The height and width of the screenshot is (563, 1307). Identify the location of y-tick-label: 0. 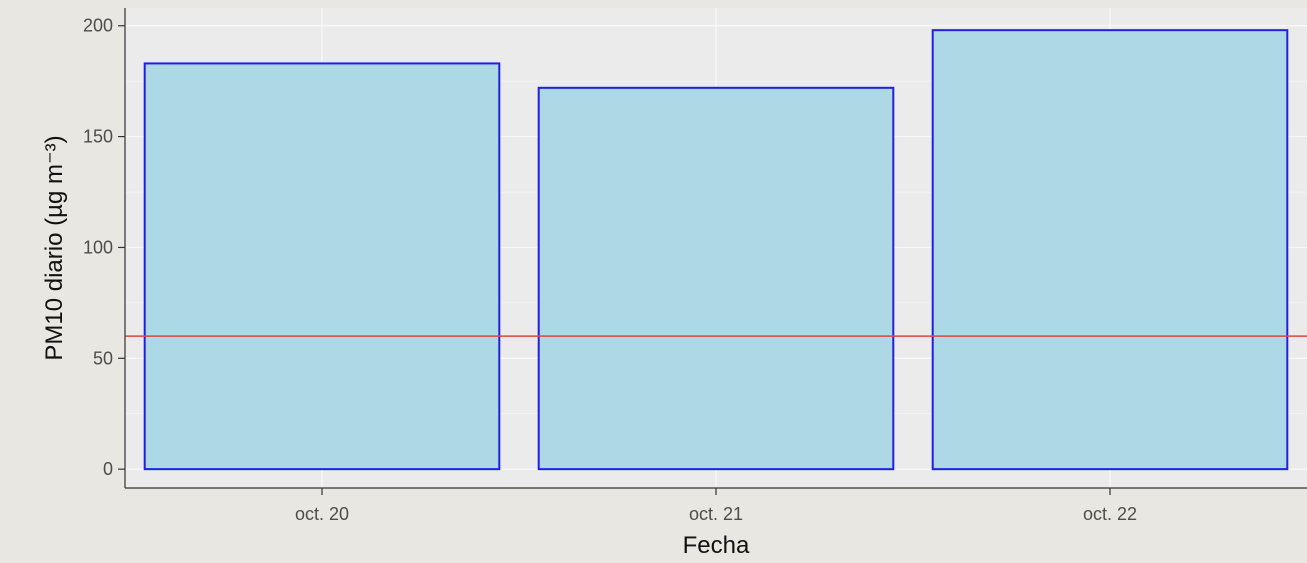
(108, 469).